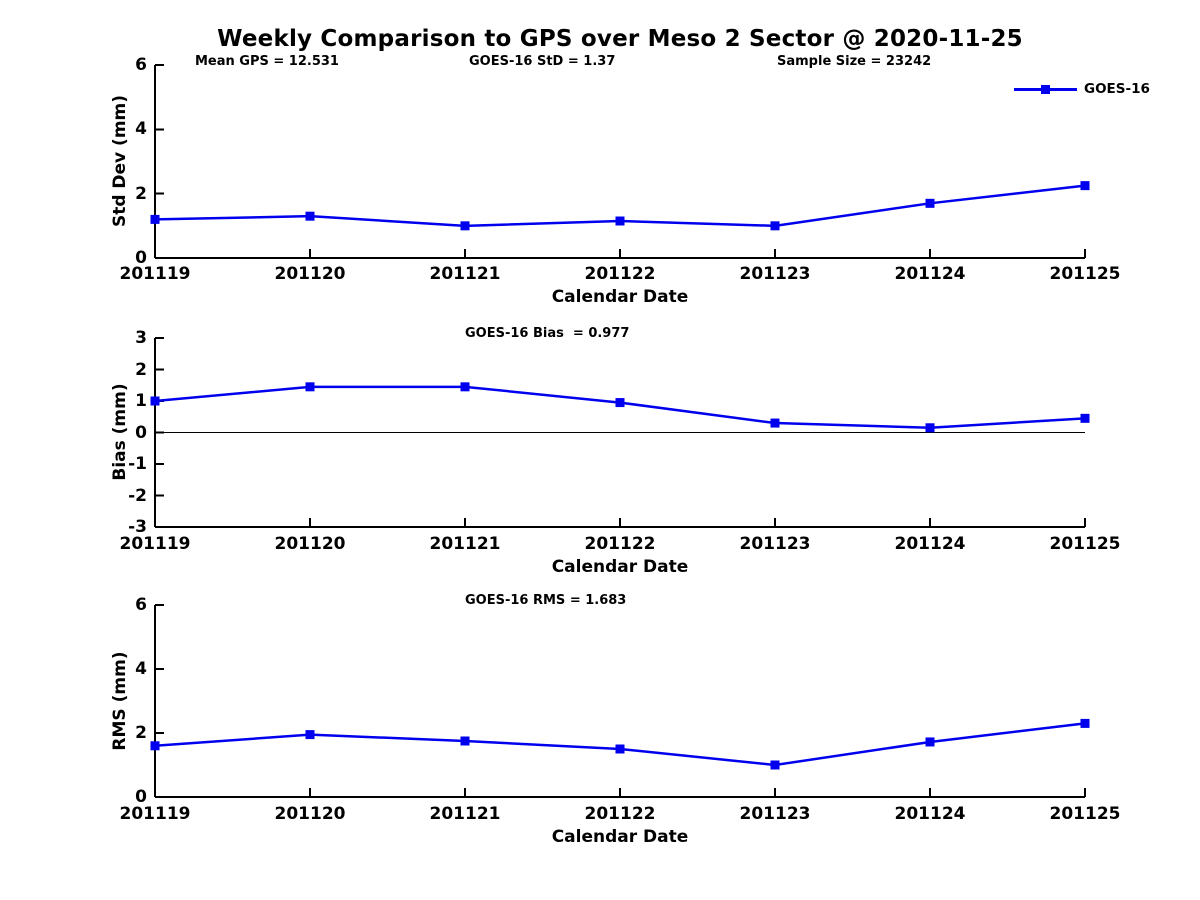 This screenshot has width=1200, height=900. I want to click on y-tick-label: 3, so click(141, 338).